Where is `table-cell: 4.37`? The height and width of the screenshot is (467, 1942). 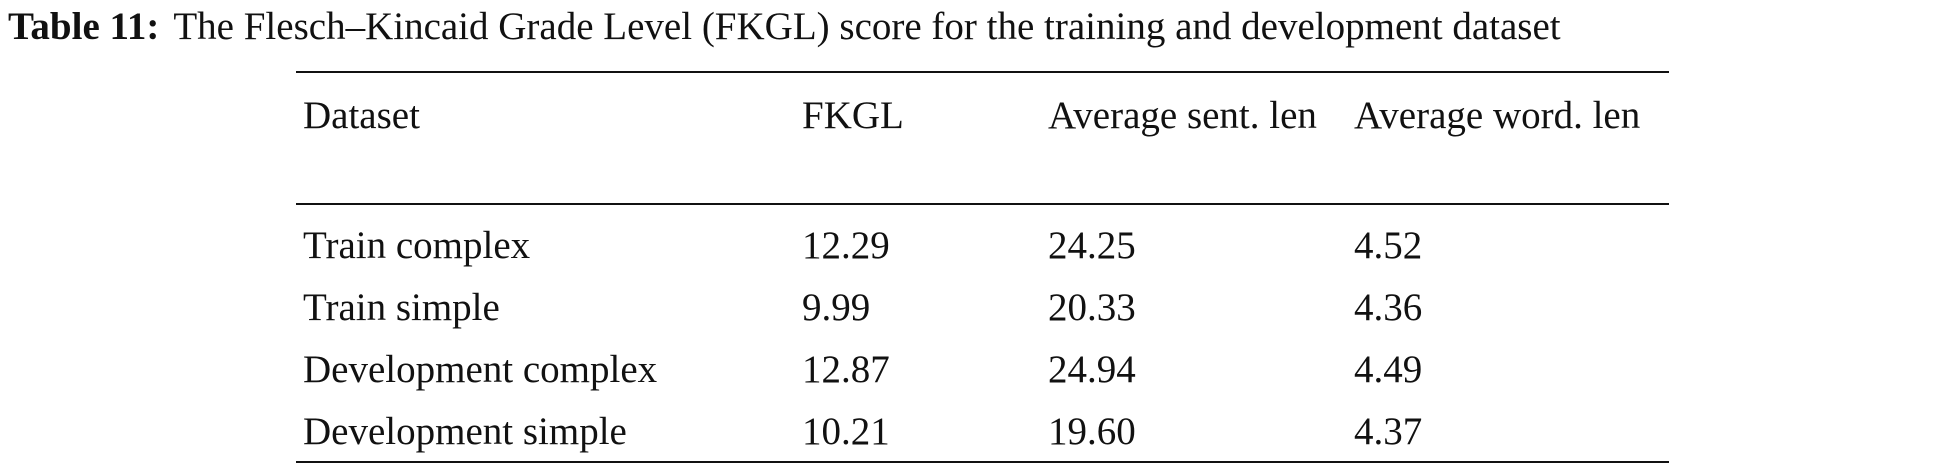
table-cell: 4.37 is located at coordinates (1388, 431).